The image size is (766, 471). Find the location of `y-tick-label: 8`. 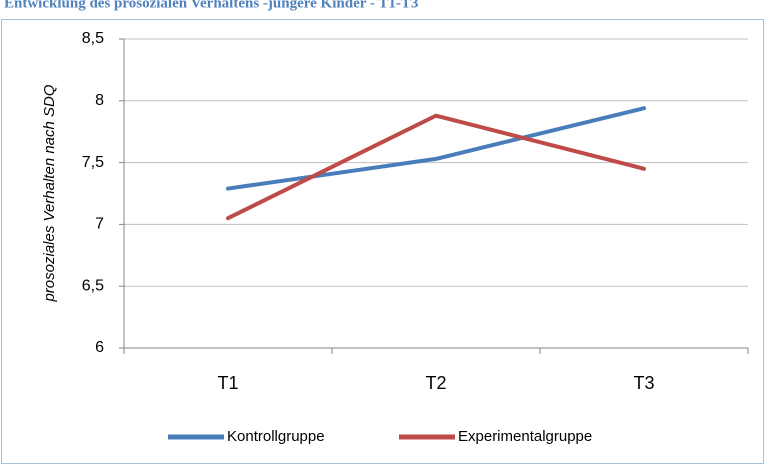

y-tick-label: 8 is located at coordinates (99, 100).